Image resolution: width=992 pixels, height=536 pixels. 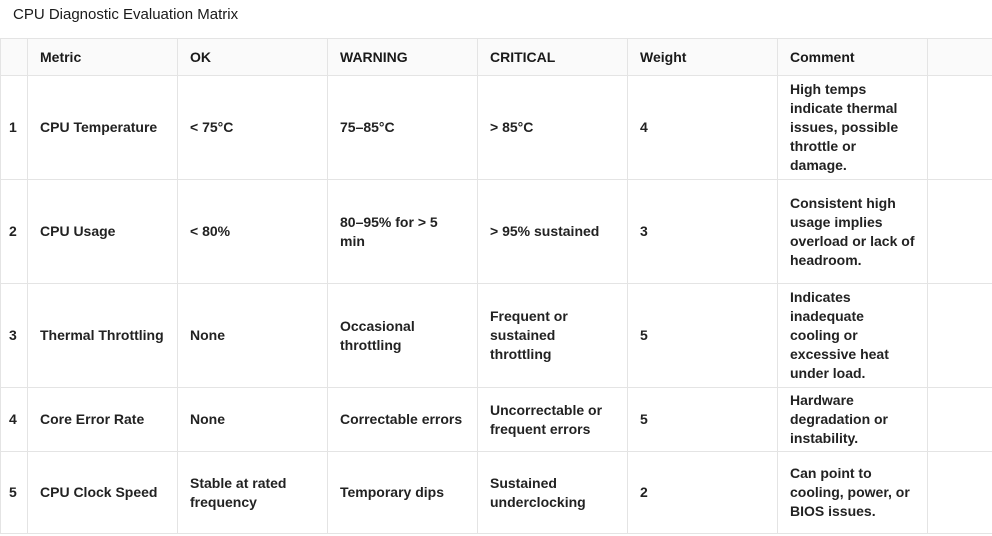 I want to click on column-header-metric: Metric, so click(x=102, y=57).